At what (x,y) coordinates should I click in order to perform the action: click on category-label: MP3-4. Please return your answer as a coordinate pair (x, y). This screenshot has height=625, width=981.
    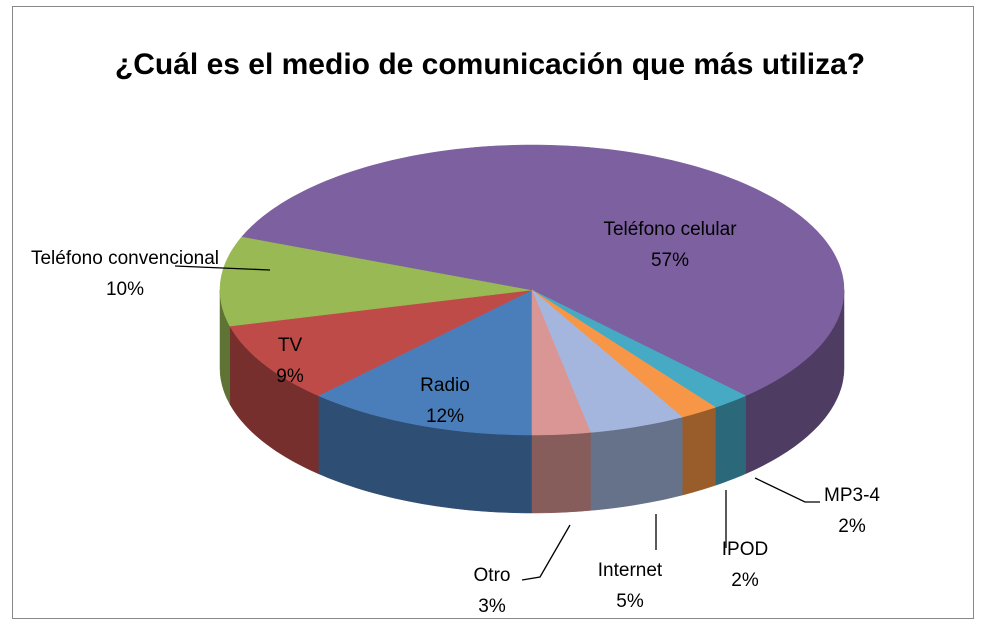
    Looking at the image, I should click on (852, 495).